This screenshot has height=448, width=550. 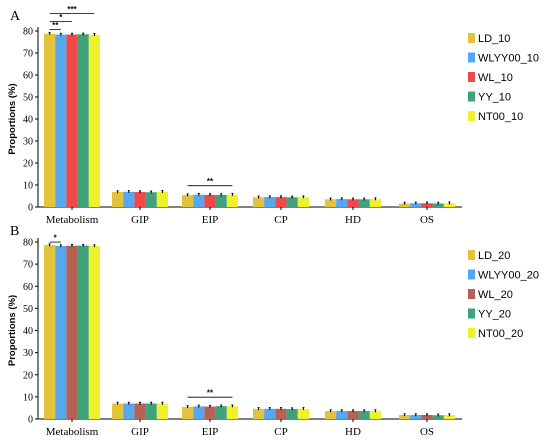 I want to click on legend-entry-label: LD_20, so click(x=494, y=256).